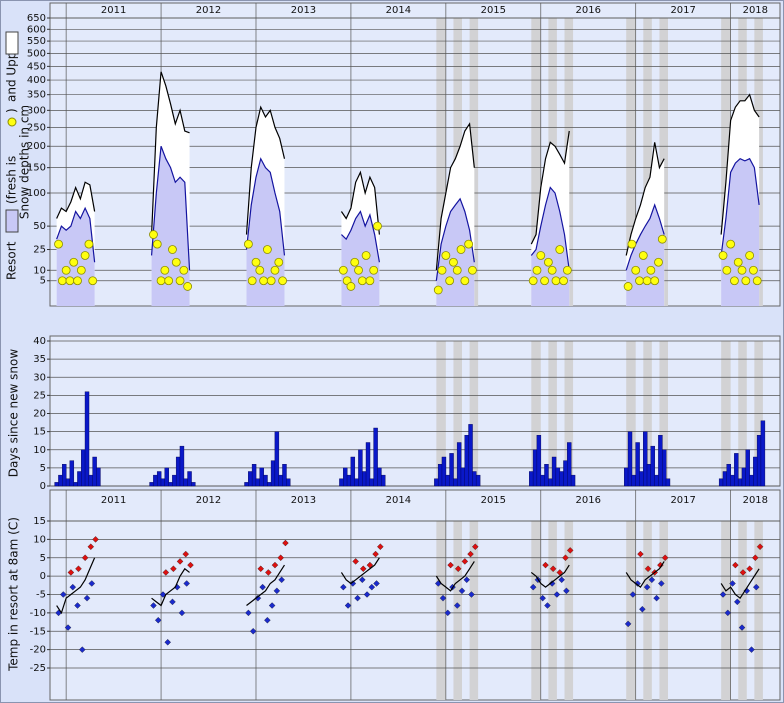  What do you see at coordinates (39, 539) in the screenshot?
I see `y-tick-label: 10` at bounding box center [39, 539].